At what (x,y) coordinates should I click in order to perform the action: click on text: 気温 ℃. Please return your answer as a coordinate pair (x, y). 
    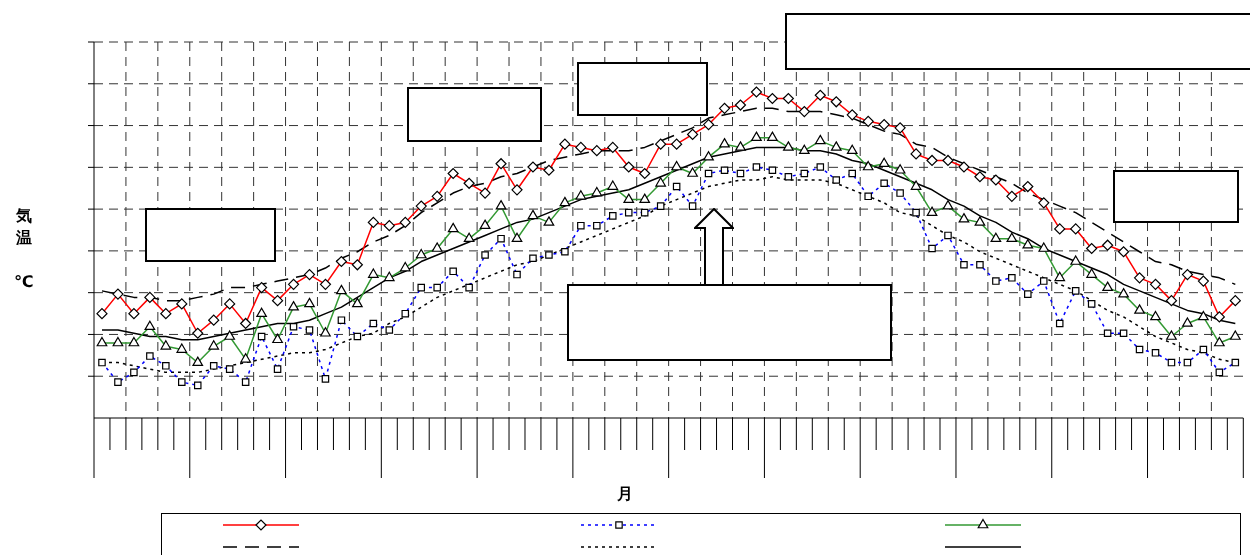
    Looking at the image, I should click on (24, 248).